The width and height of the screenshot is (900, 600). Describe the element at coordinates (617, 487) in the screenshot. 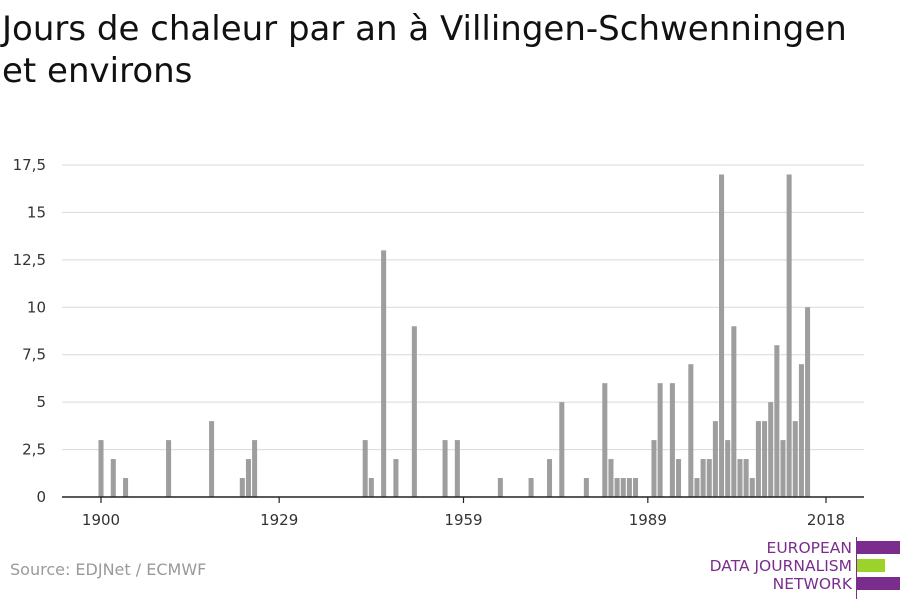

I see `bar-1984` at that location.